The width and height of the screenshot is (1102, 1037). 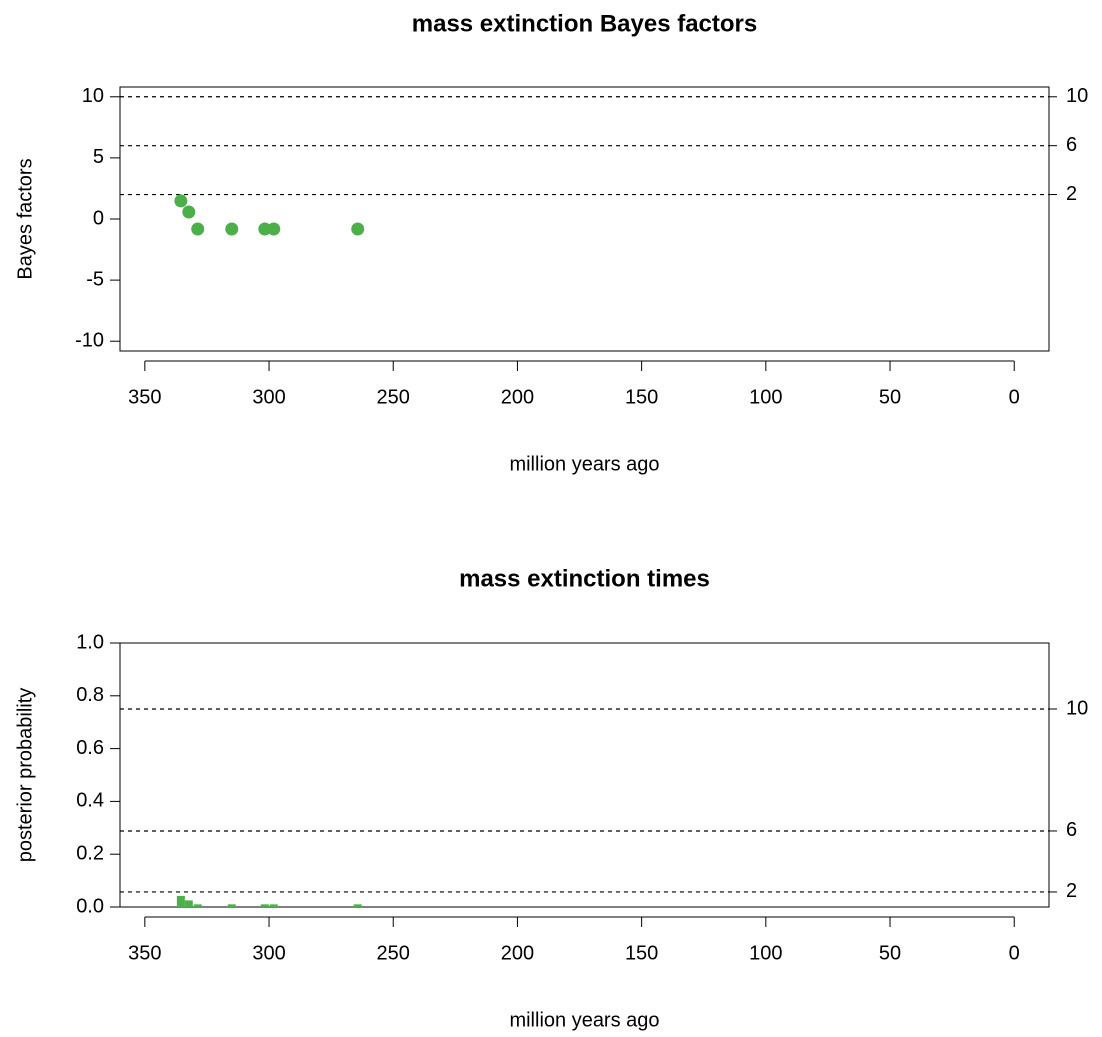 I want to click on chart-title: mass extinction times, so click(x=584, y=578).